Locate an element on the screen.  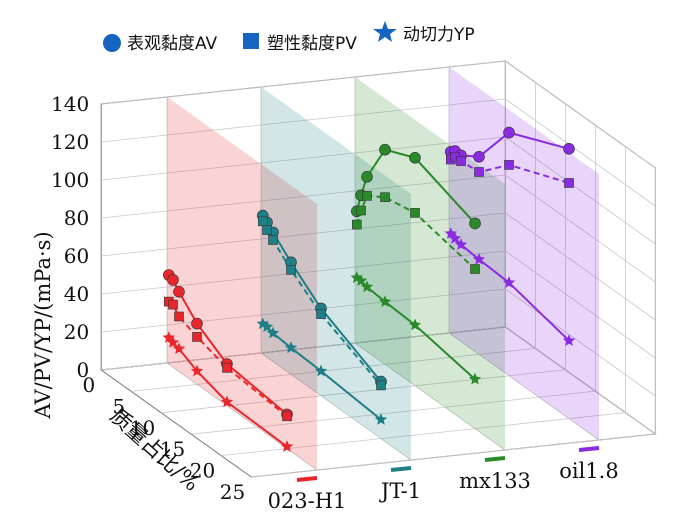
y-tick-label: 80 is located at coordinates (76, 218).